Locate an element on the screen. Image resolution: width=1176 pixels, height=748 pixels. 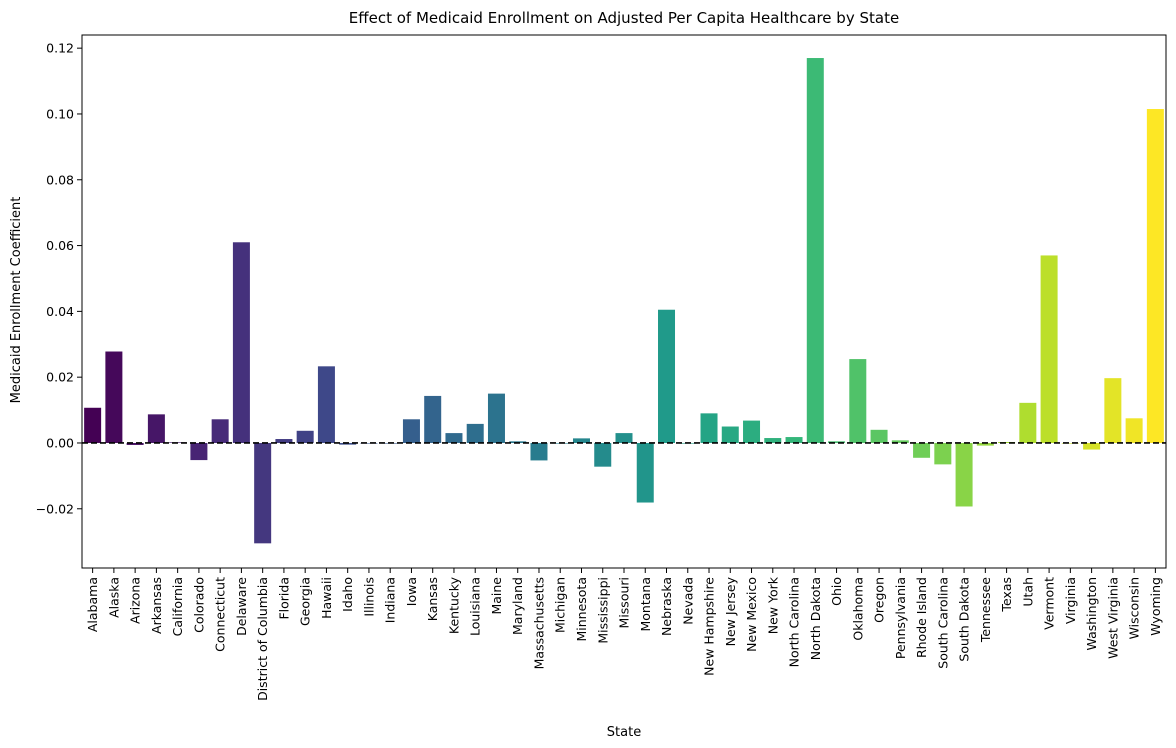
bar-arizona is located at coordinates (135, 443).